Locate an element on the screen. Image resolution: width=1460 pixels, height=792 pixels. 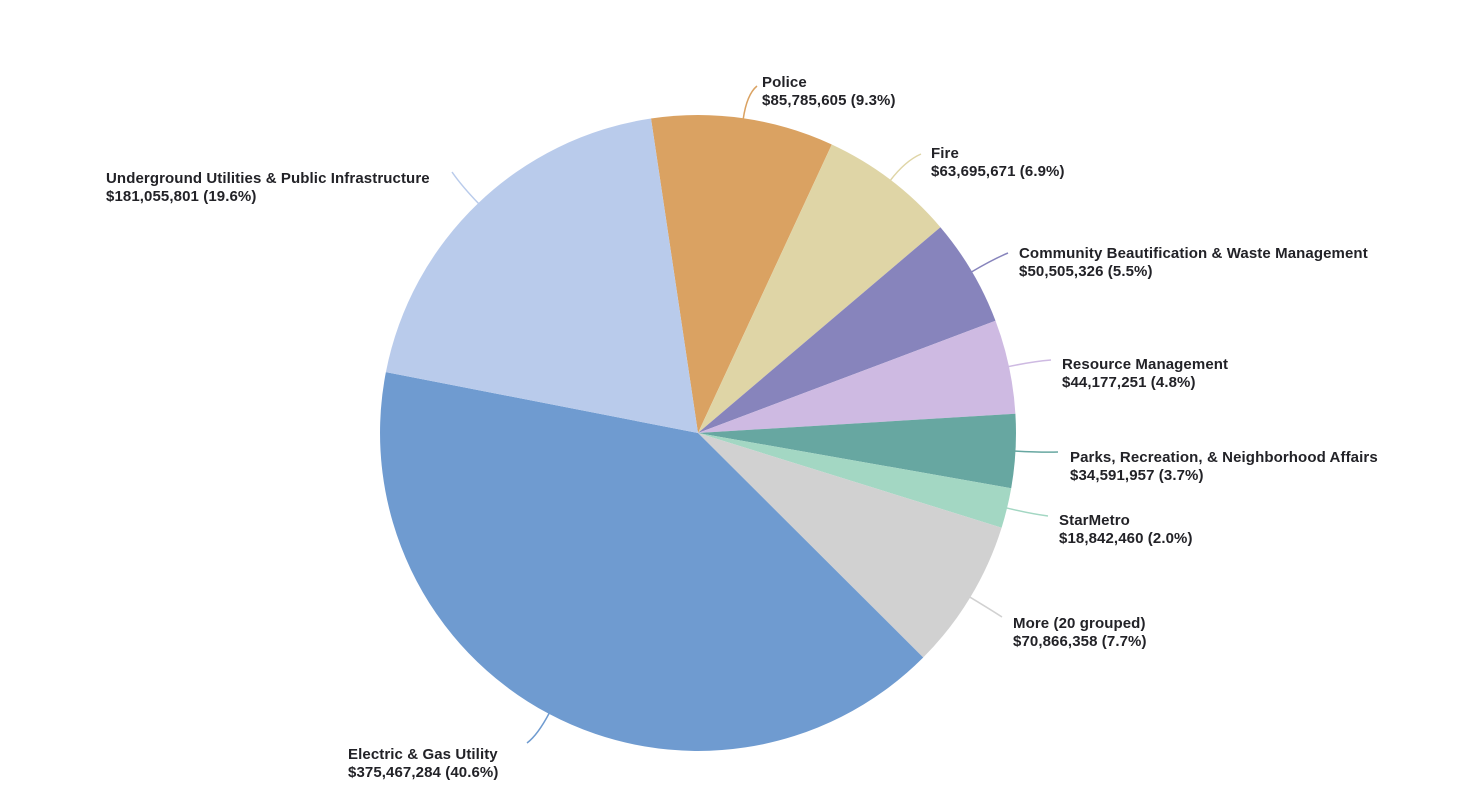
slice-label-resource-management: Resource Management $44,177,251 (4.8%) is located at coordinates (1145, 374).